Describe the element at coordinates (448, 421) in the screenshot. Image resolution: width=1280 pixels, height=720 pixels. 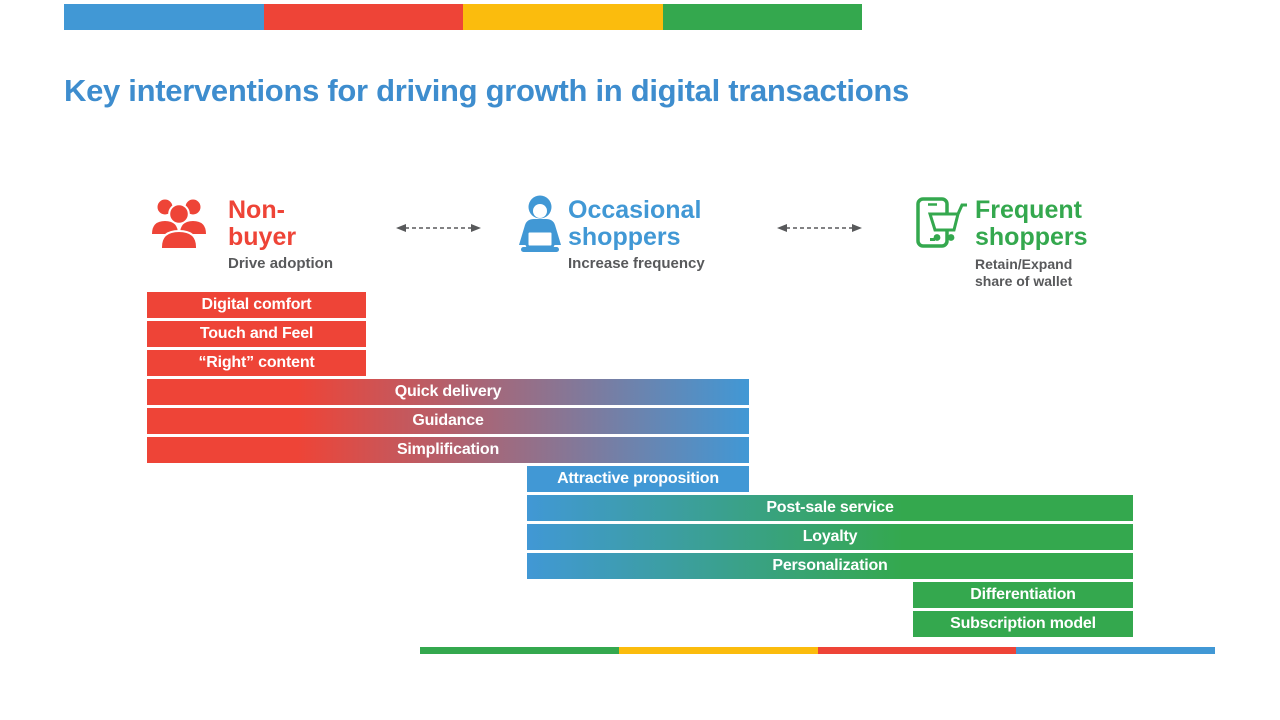
I see `bar-guidance: Guidance` at that location.